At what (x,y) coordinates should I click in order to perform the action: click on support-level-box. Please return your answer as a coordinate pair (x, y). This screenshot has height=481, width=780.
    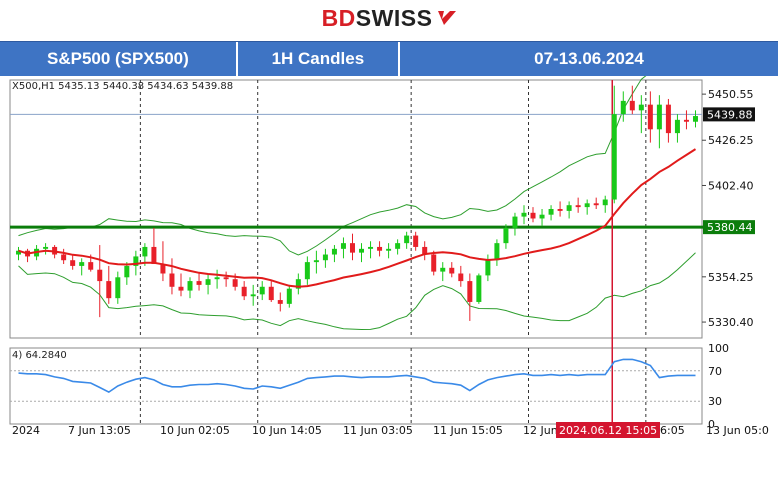
    Looking at the image, I should click on (729, 227).